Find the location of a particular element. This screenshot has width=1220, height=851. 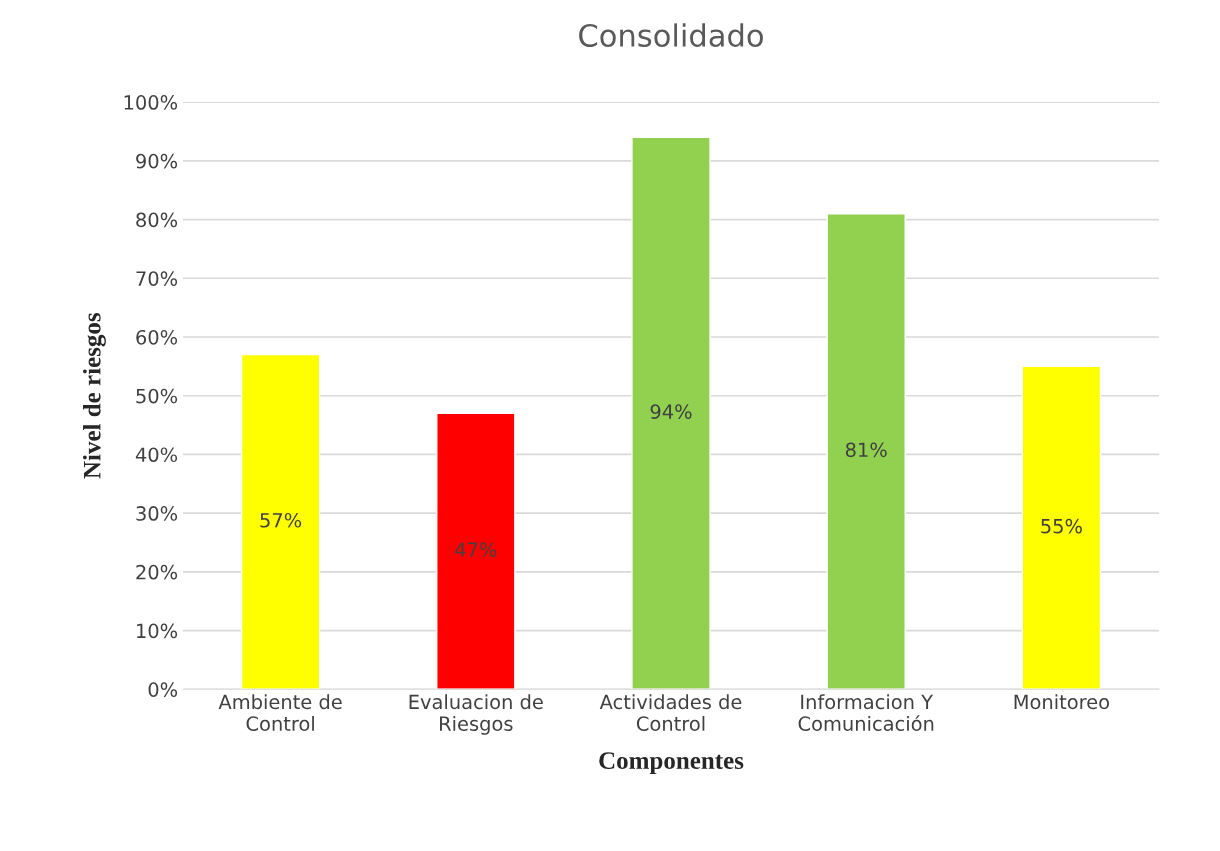

data-label: 47% is located at coordinates (476, 549).